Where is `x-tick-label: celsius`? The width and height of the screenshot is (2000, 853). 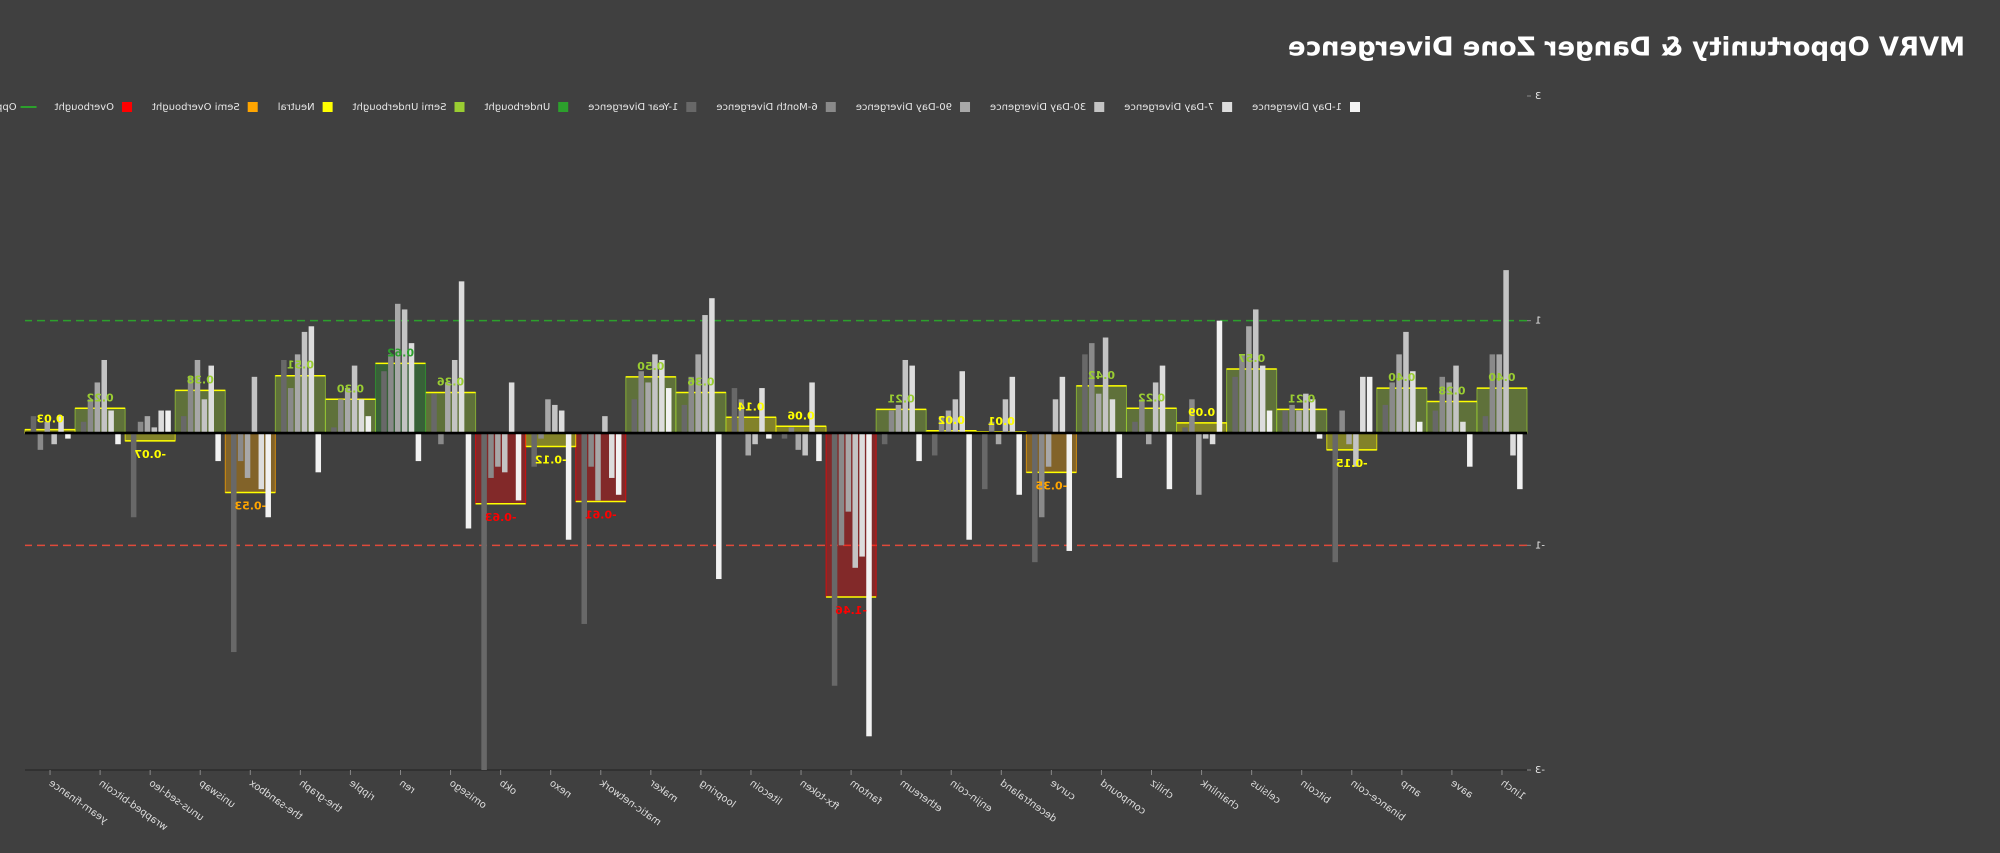
x-tick-label: celsius is located at coordinates (1265, 792).